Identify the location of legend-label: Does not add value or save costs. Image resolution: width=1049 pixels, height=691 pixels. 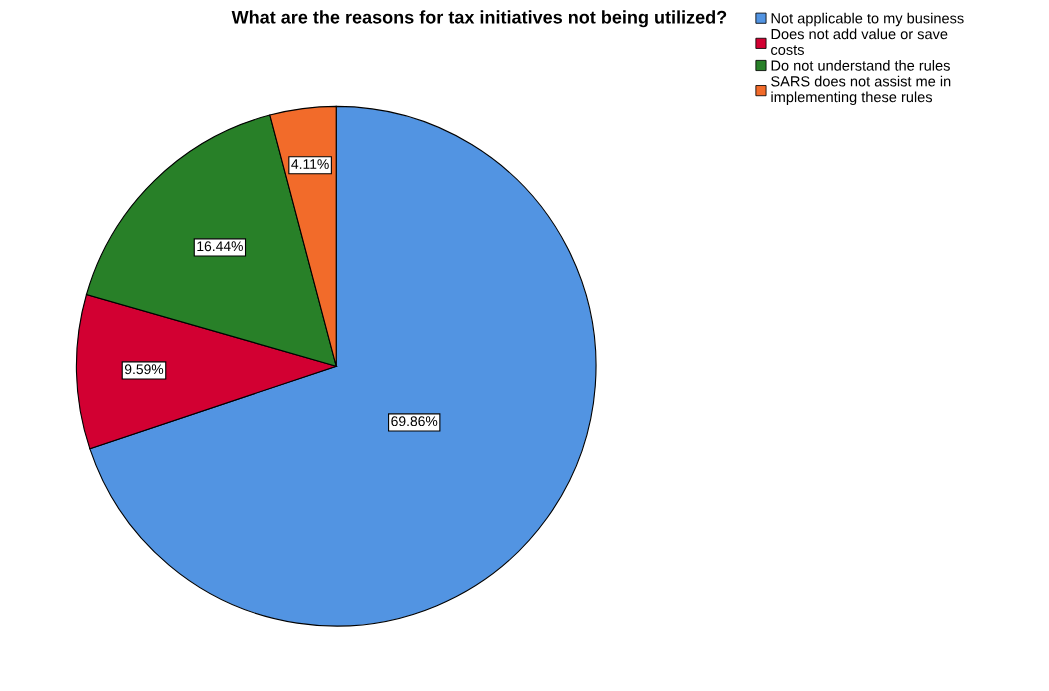
(859, 41).